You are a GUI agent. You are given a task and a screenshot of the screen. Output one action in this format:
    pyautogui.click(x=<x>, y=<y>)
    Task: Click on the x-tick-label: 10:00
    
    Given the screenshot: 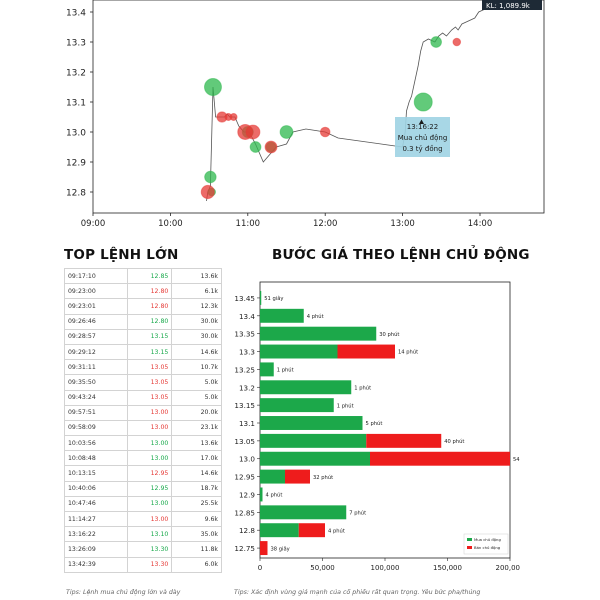 What is the action you would take?
    pyautogui.click(x=170, y=224)
    